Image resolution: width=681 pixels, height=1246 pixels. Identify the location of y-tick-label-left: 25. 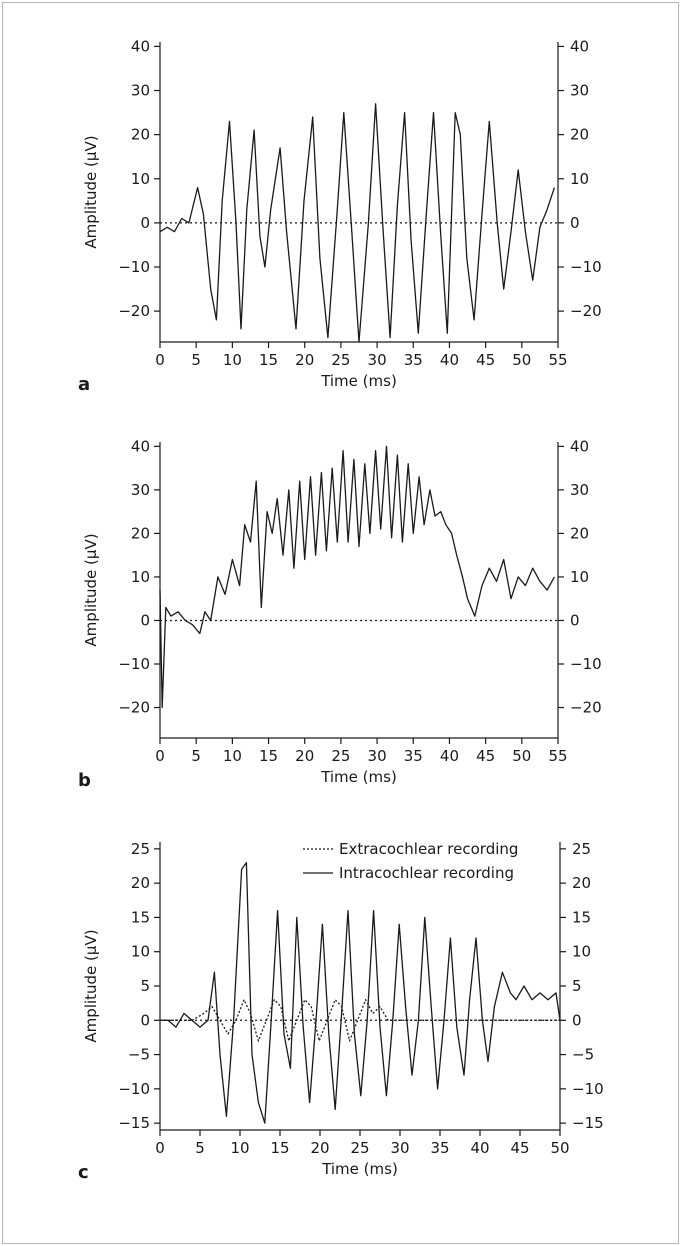
(140, 849).